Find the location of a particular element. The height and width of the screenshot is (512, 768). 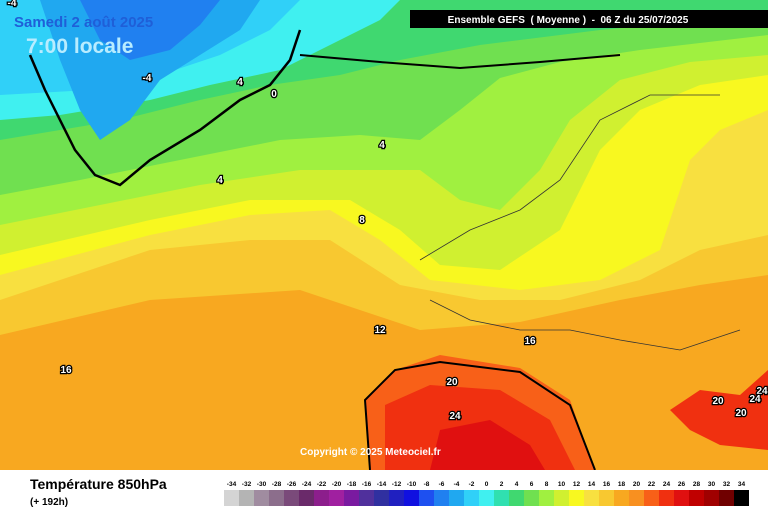

legend-label: -22 is located at coordinates (322, 484).